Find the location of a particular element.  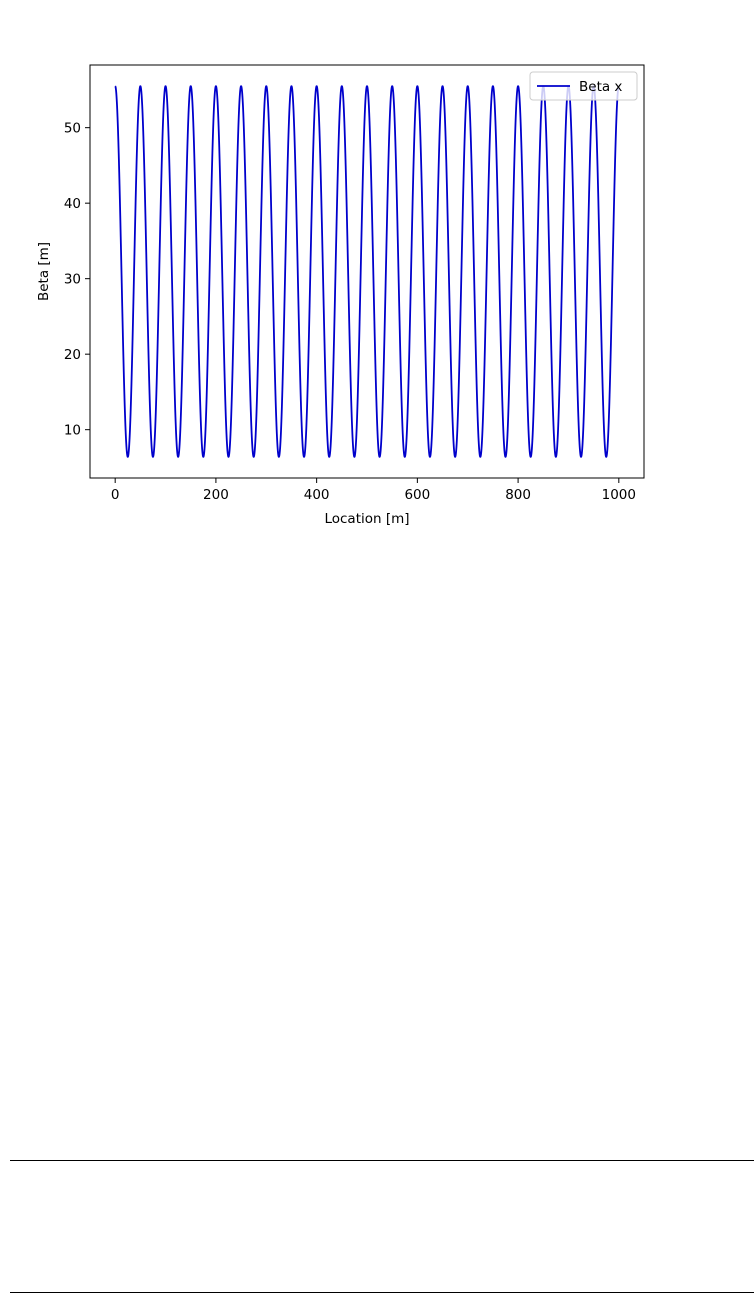

legend: Beta x is located at coordinates (583, 86).